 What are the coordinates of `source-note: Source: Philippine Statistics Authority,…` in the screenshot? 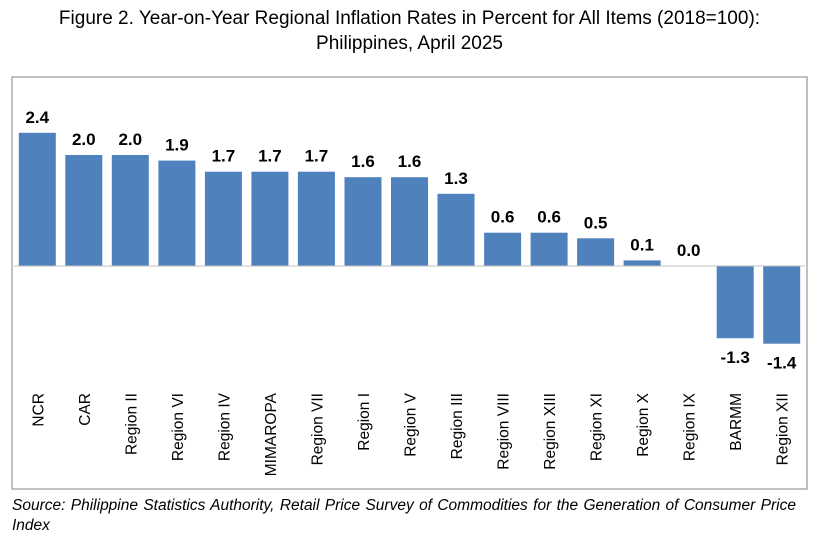 It's located at (404, 515).